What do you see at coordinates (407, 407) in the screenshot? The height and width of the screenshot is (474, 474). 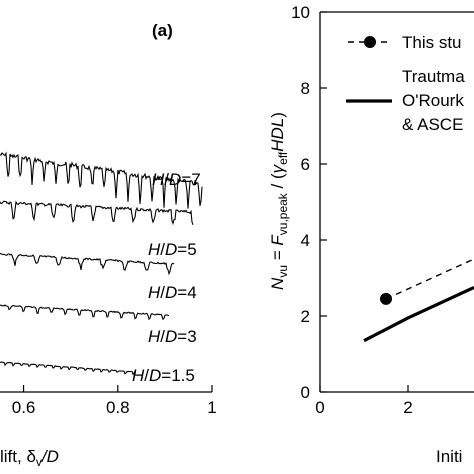 I see `right-x-tick-label: 2` at bounding box center [407, 407].